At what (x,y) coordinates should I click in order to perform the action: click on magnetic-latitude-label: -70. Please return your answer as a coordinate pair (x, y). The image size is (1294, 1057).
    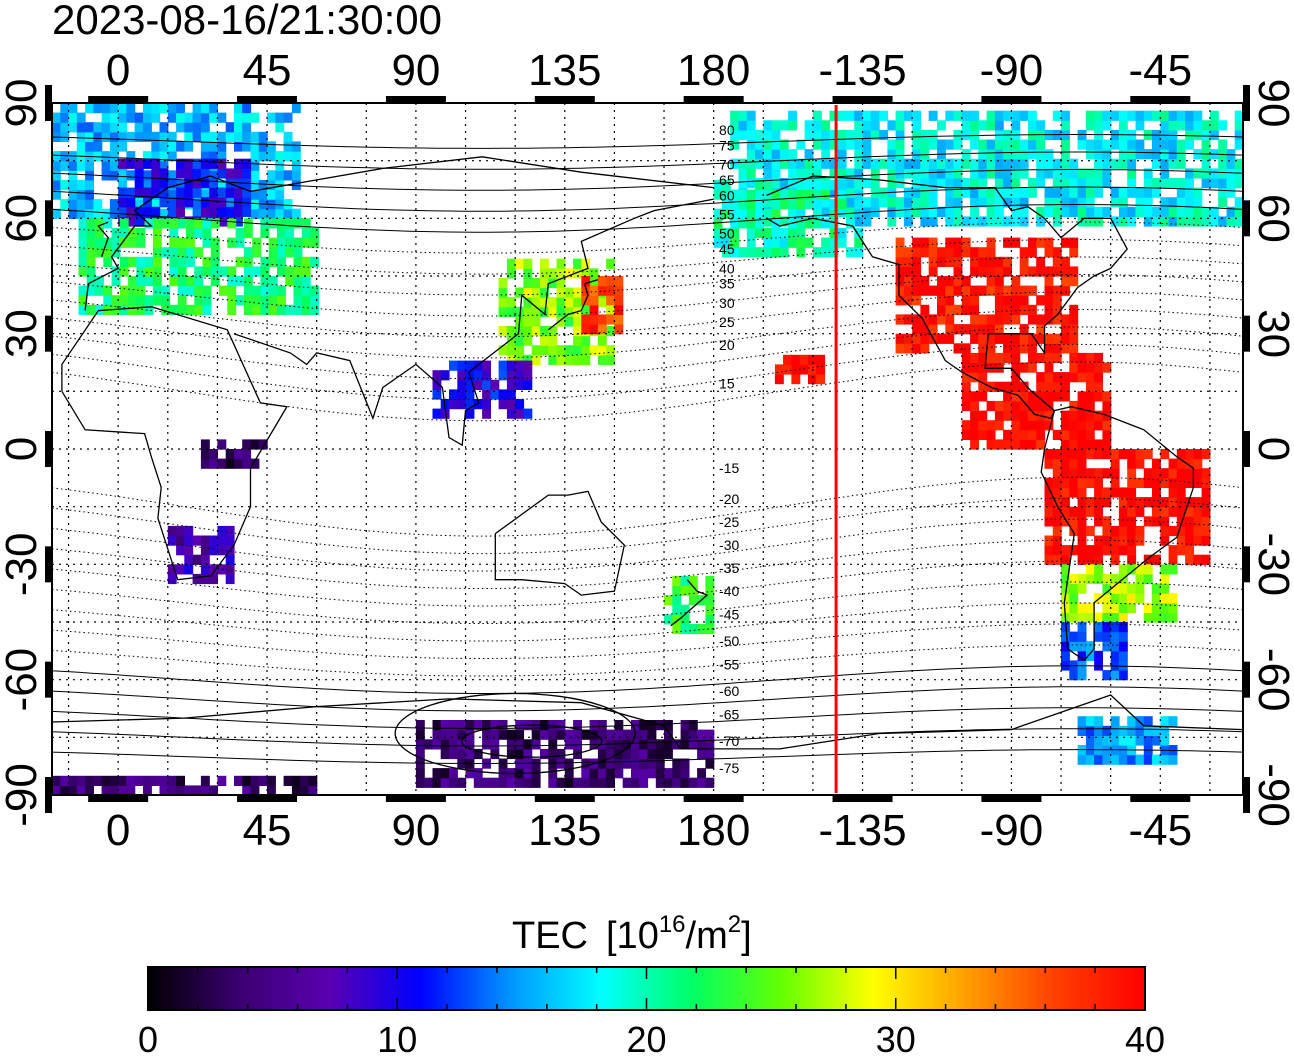
    Looking at the image, I should click on (729, 741).